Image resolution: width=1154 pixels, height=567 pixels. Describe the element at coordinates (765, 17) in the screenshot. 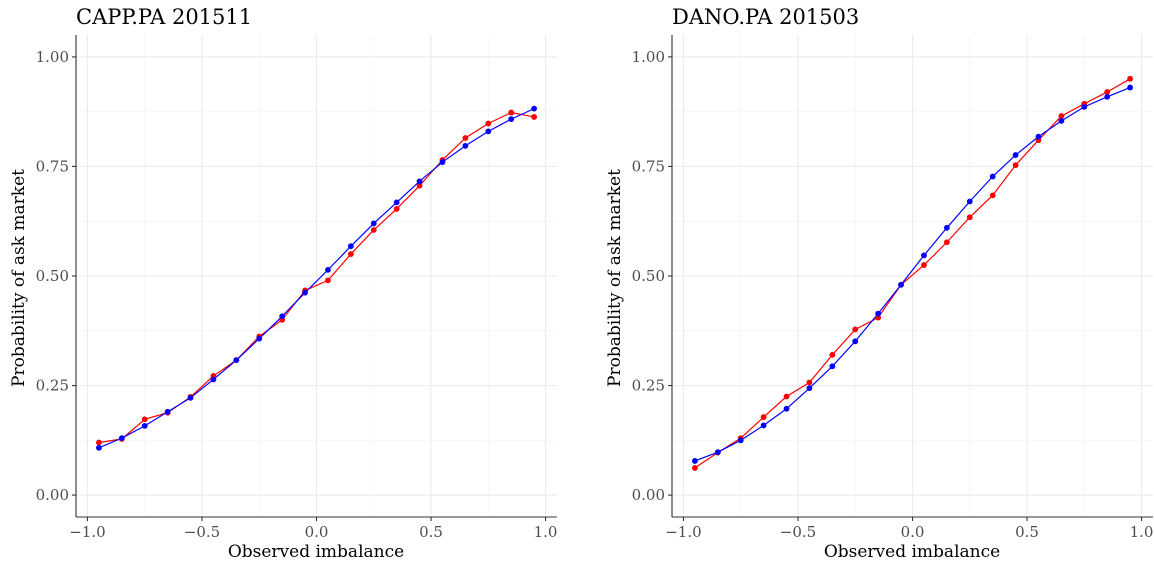

I see `chart-title: DANO.PA 201503` at that location.